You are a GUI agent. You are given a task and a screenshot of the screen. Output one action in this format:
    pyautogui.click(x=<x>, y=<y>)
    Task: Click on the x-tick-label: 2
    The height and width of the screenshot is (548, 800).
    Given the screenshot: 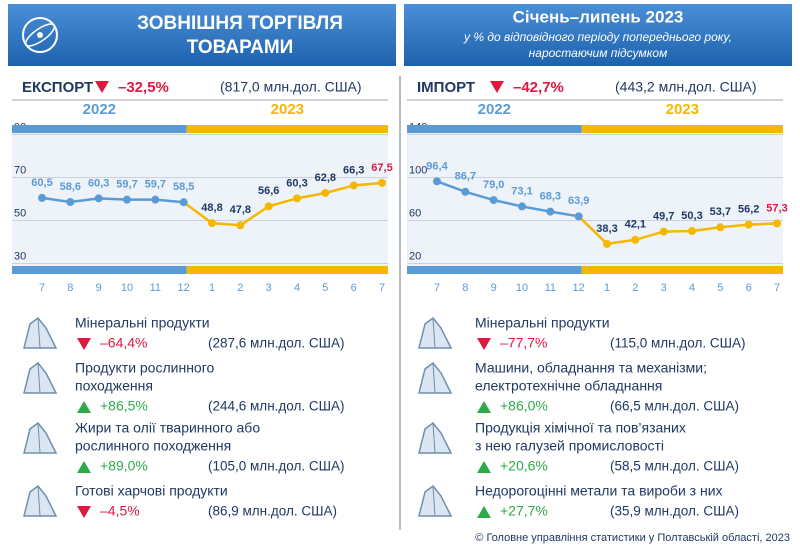 What is the action you would take?
    pyautogui.click(x=240, y=288)
    